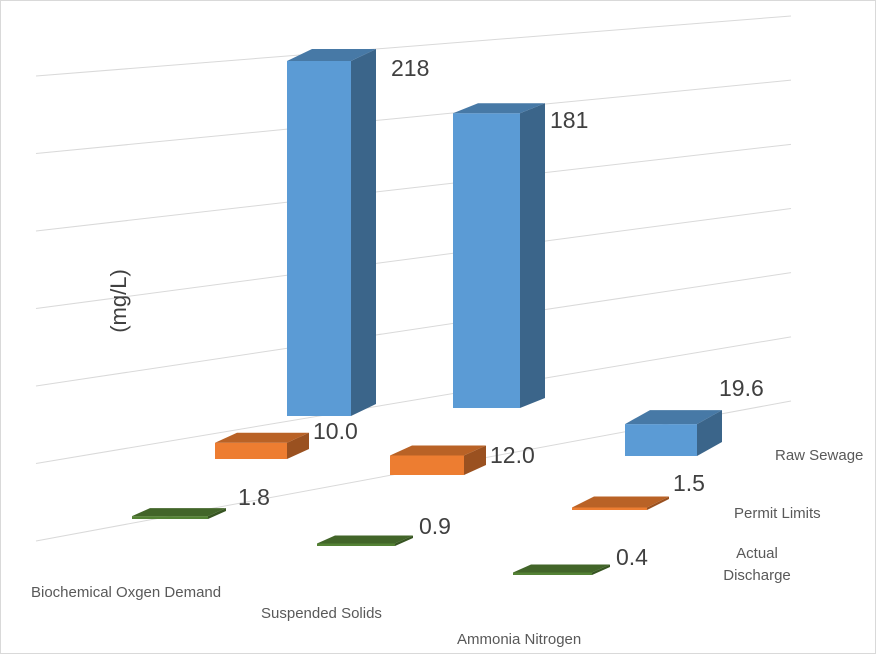  I want to click on value-label: 19.6, so click(741, 388).